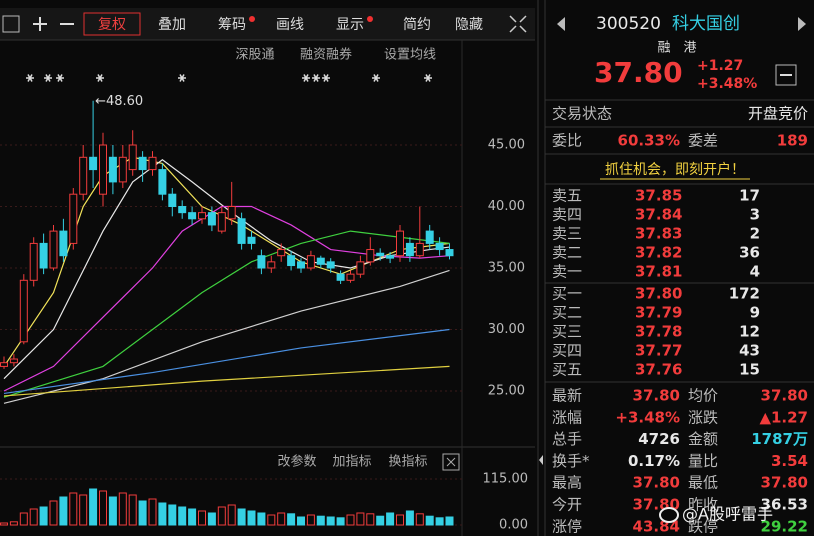  I want to click on status-value: 开盘竞价, so click(778, 114).